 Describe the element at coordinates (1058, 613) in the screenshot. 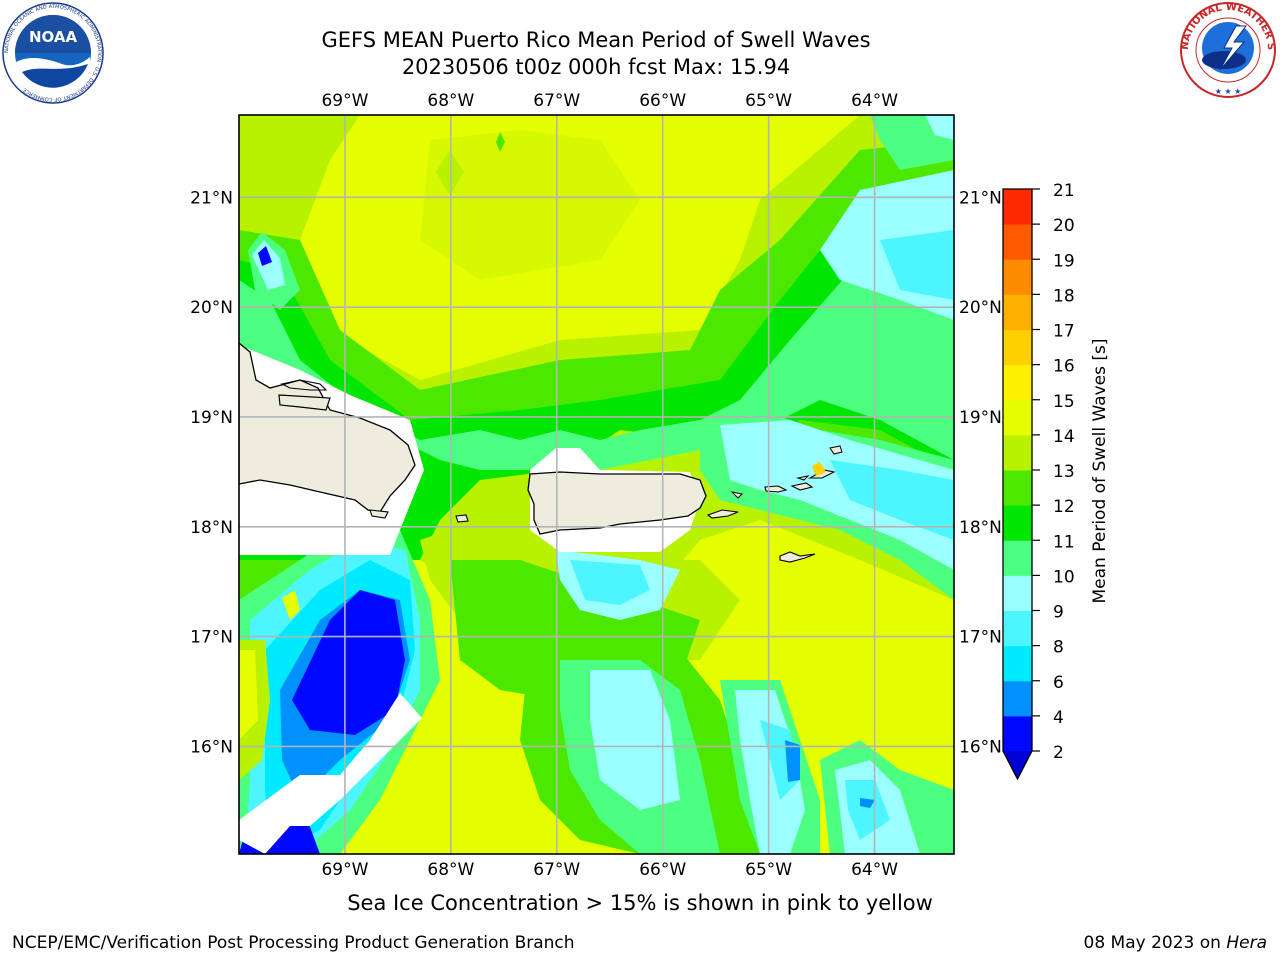

I see `colorbar-tick-label: 9` at that location.